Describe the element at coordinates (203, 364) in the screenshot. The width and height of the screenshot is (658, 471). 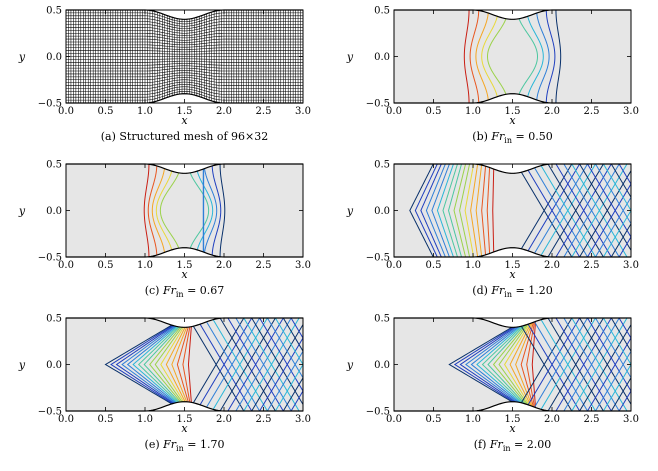
I see `contour-lines` at that location.